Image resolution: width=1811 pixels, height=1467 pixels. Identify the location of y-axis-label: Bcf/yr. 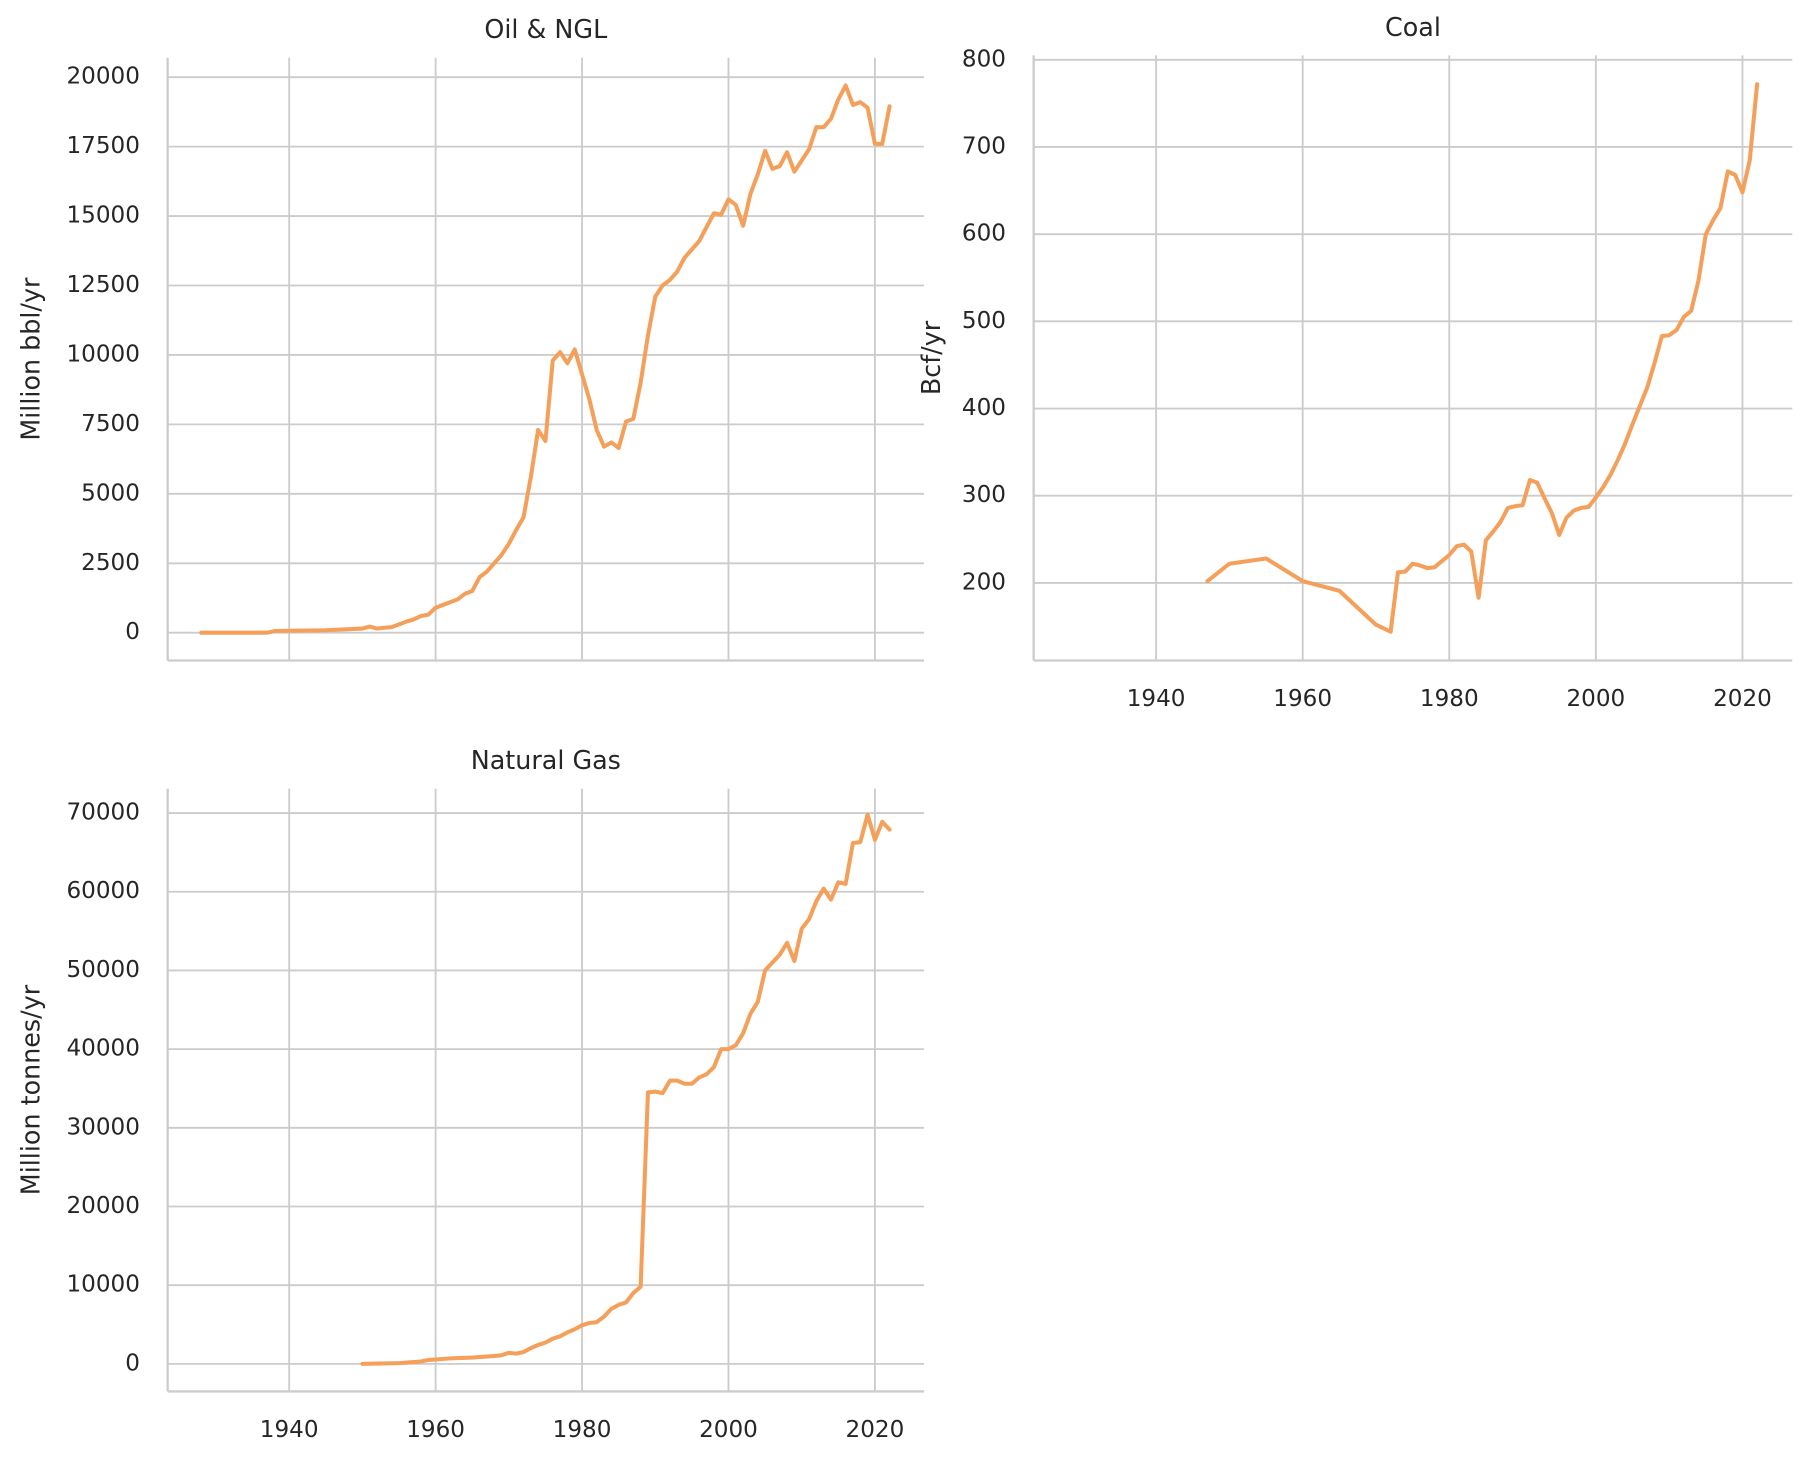
(931, 357).